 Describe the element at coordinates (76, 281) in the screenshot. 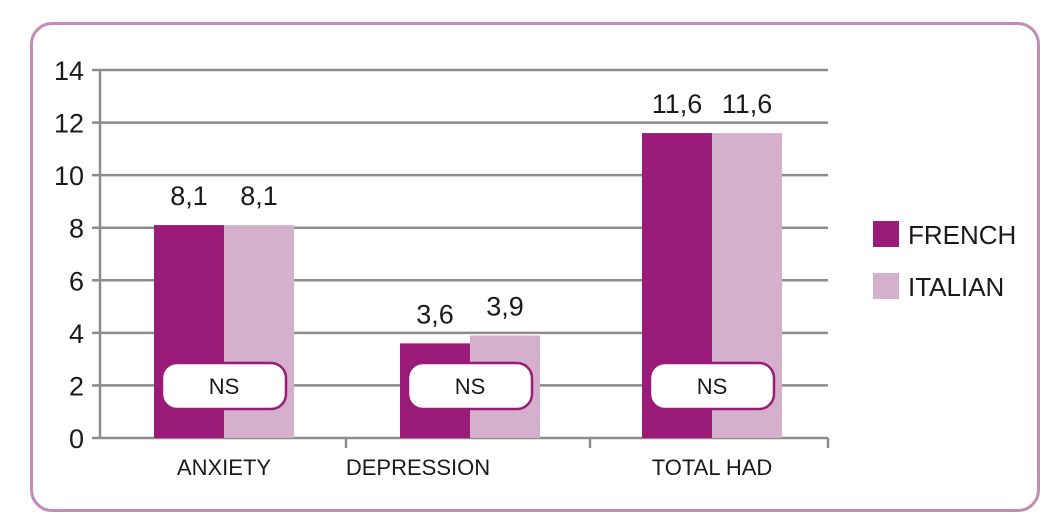

I see `y-tick-label: 6` at that location.